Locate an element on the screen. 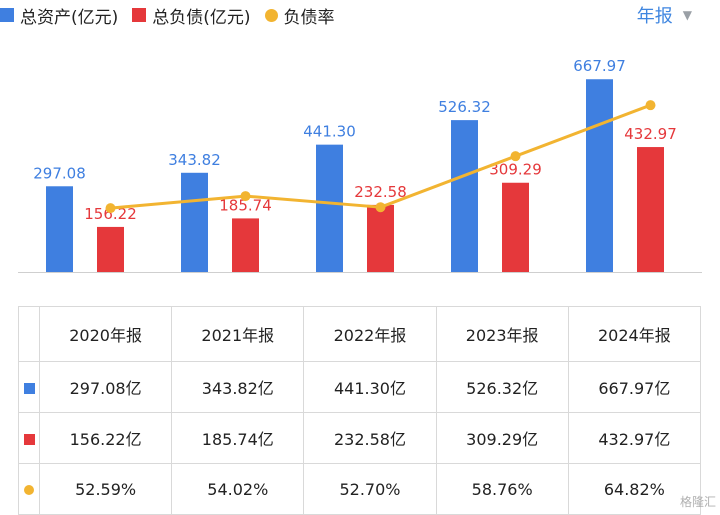 The image size is (720, 515). table-header-cell: 2021年报 is located at coordinates (238, 334).